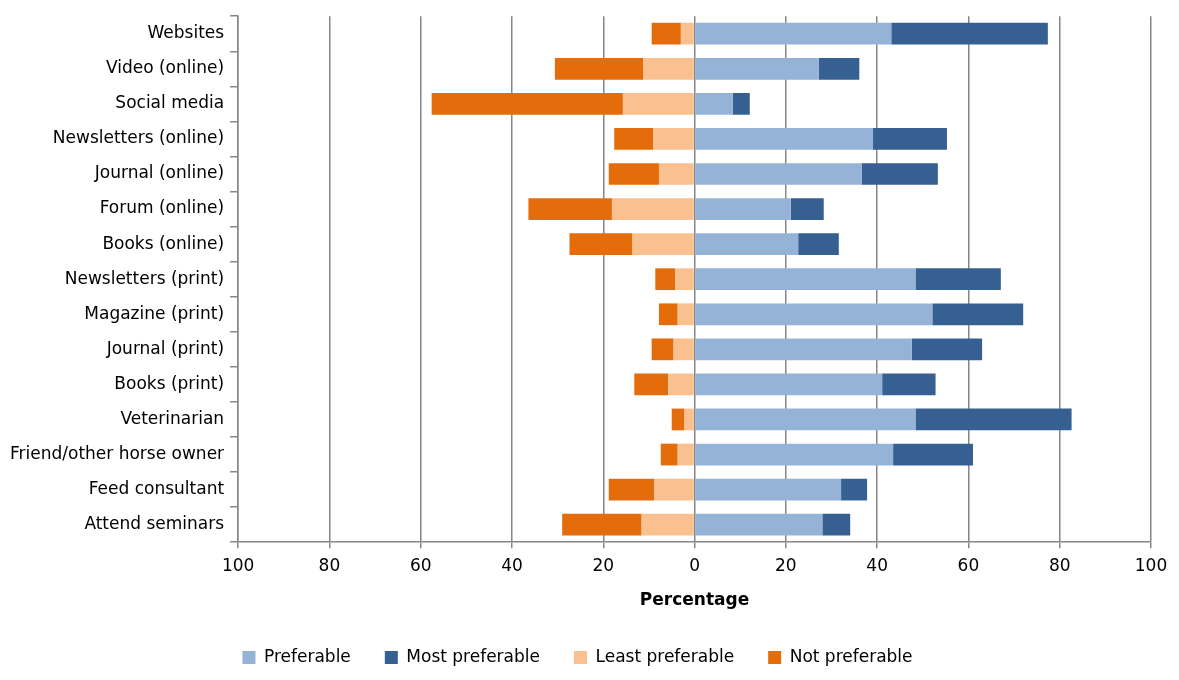 The height and width of the screenshot is (680, 1179). What do you see at coordinates (165, 67) in the screenshot?
I see `y-tick-label: Video (online)` at bounding box center [165, 67].